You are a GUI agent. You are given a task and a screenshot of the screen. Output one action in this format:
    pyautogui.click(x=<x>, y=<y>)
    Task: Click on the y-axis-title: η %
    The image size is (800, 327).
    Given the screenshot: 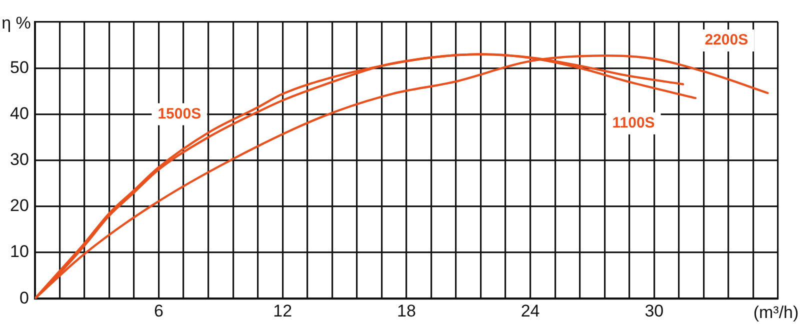 What is the action you would take?
    pyautogui.click(x=16, y=23)
    